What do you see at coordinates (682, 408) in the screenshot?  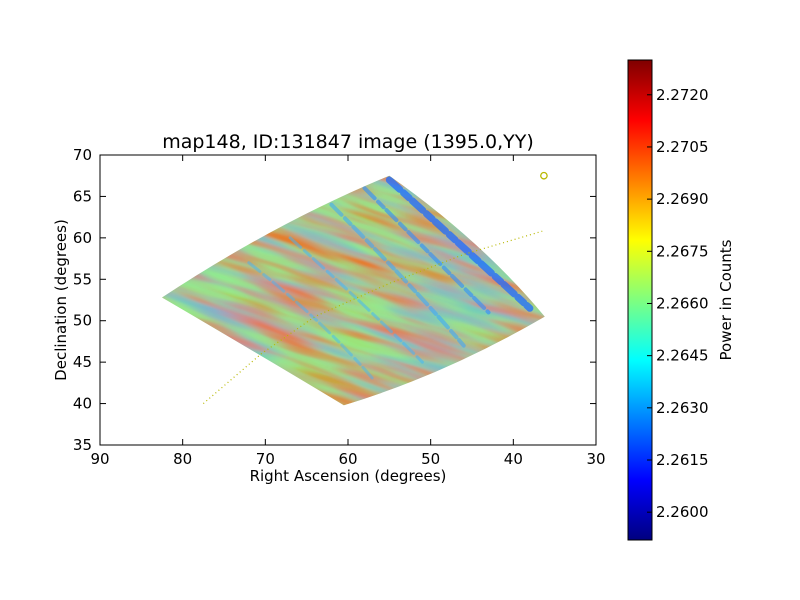 I see `colorbar-tick-label: 2.2630` at bounding box center [682, 408].